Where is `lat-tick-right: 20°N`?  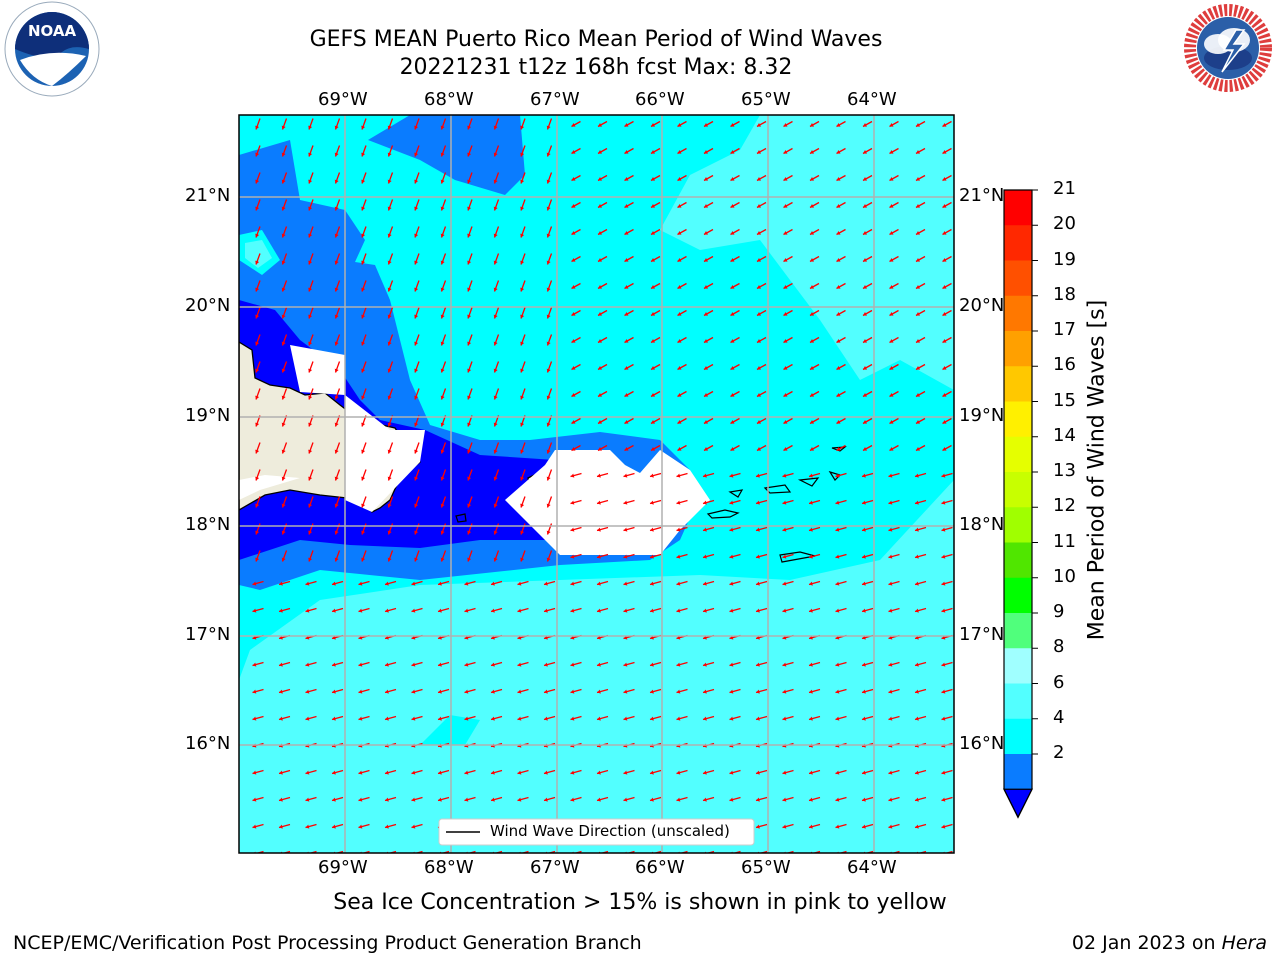 lat-tick-right: 20°N is located at coordinates (982, 305).